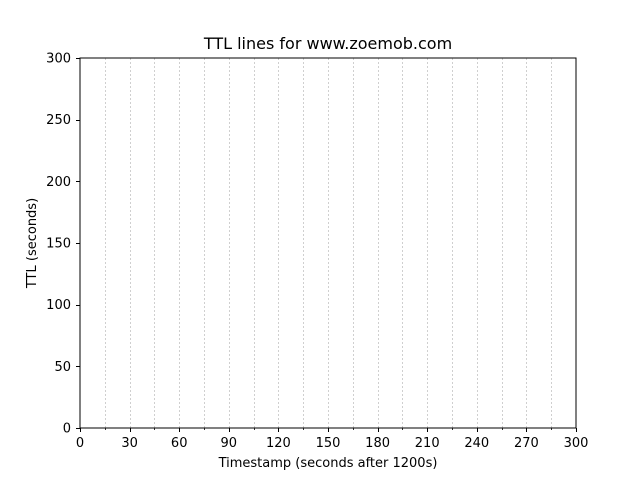 This screenshot has width=640, height=484. I want to click on x-tick-label: 150, so click(328, 443).